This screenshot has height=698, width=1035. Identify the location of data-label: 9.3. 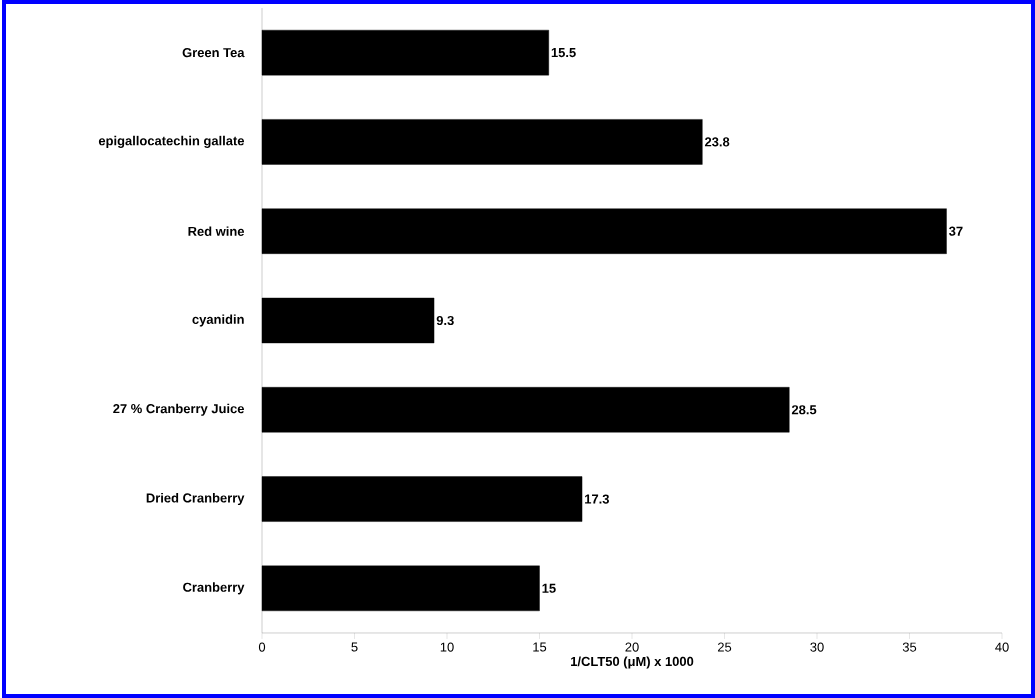
(445, 320).